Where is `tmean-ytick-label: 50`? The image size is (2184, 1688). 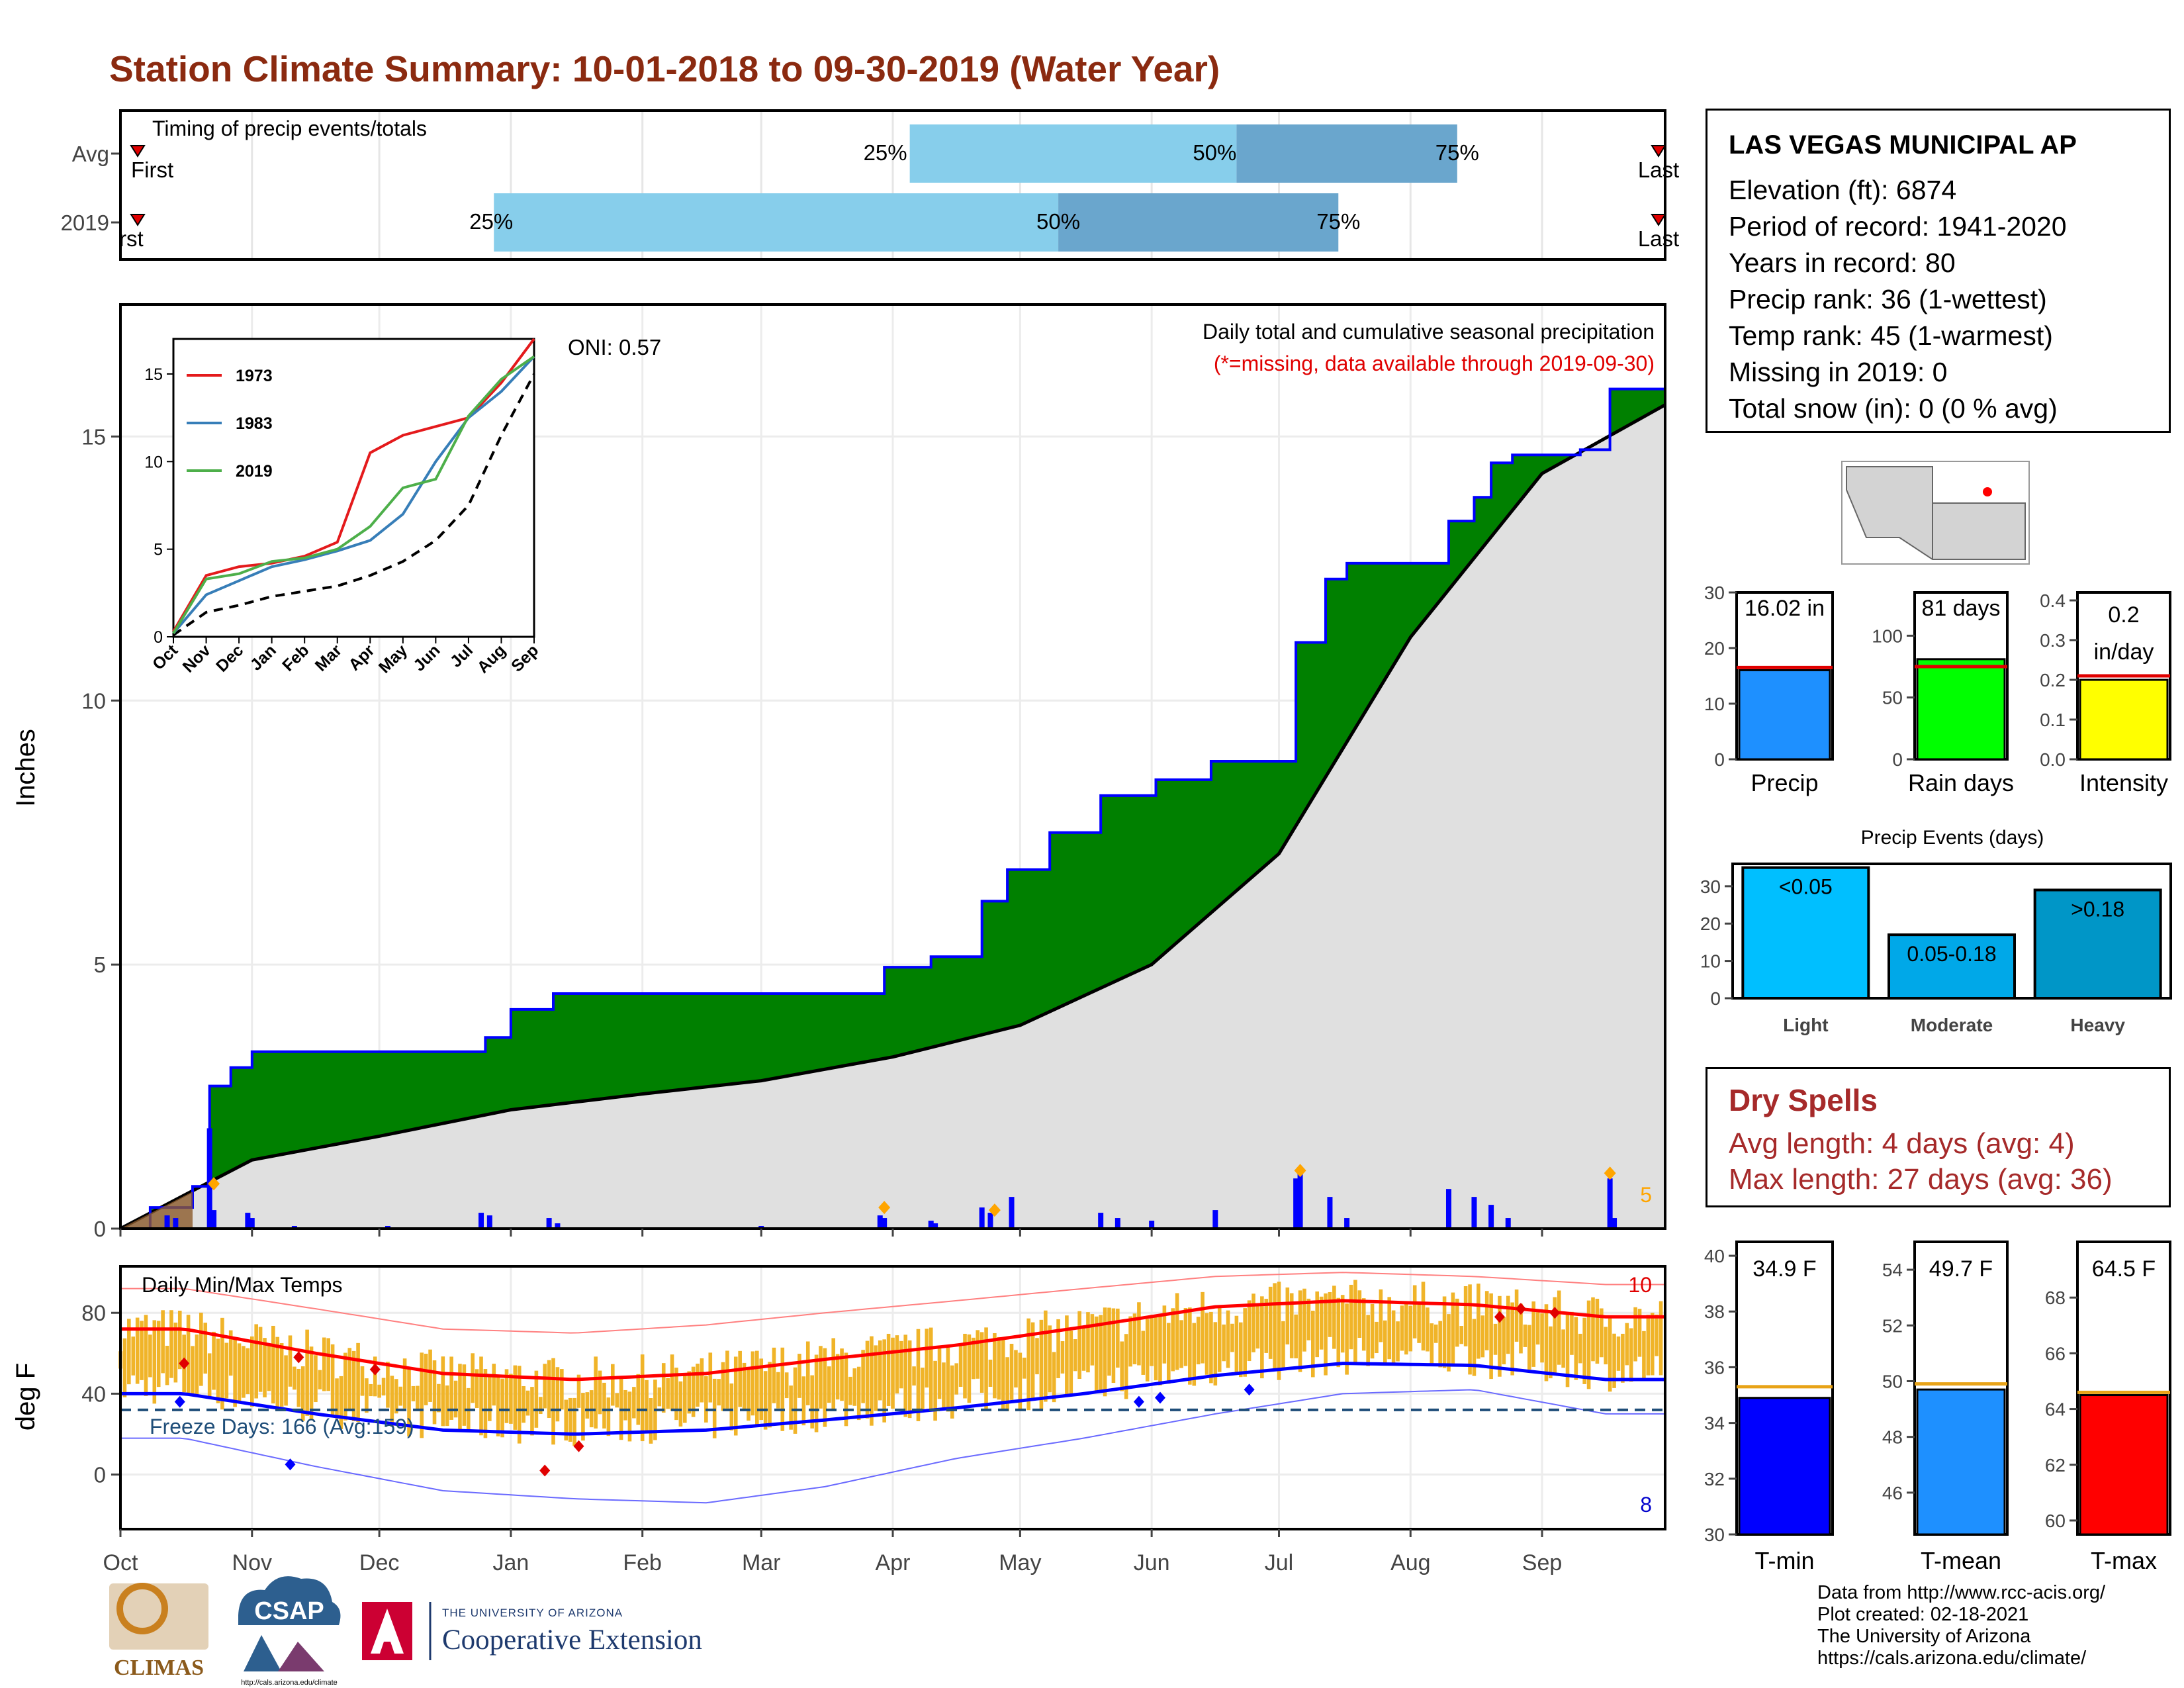
tmean-ytick-label: 50 is located at coordinates (1892, 1381).